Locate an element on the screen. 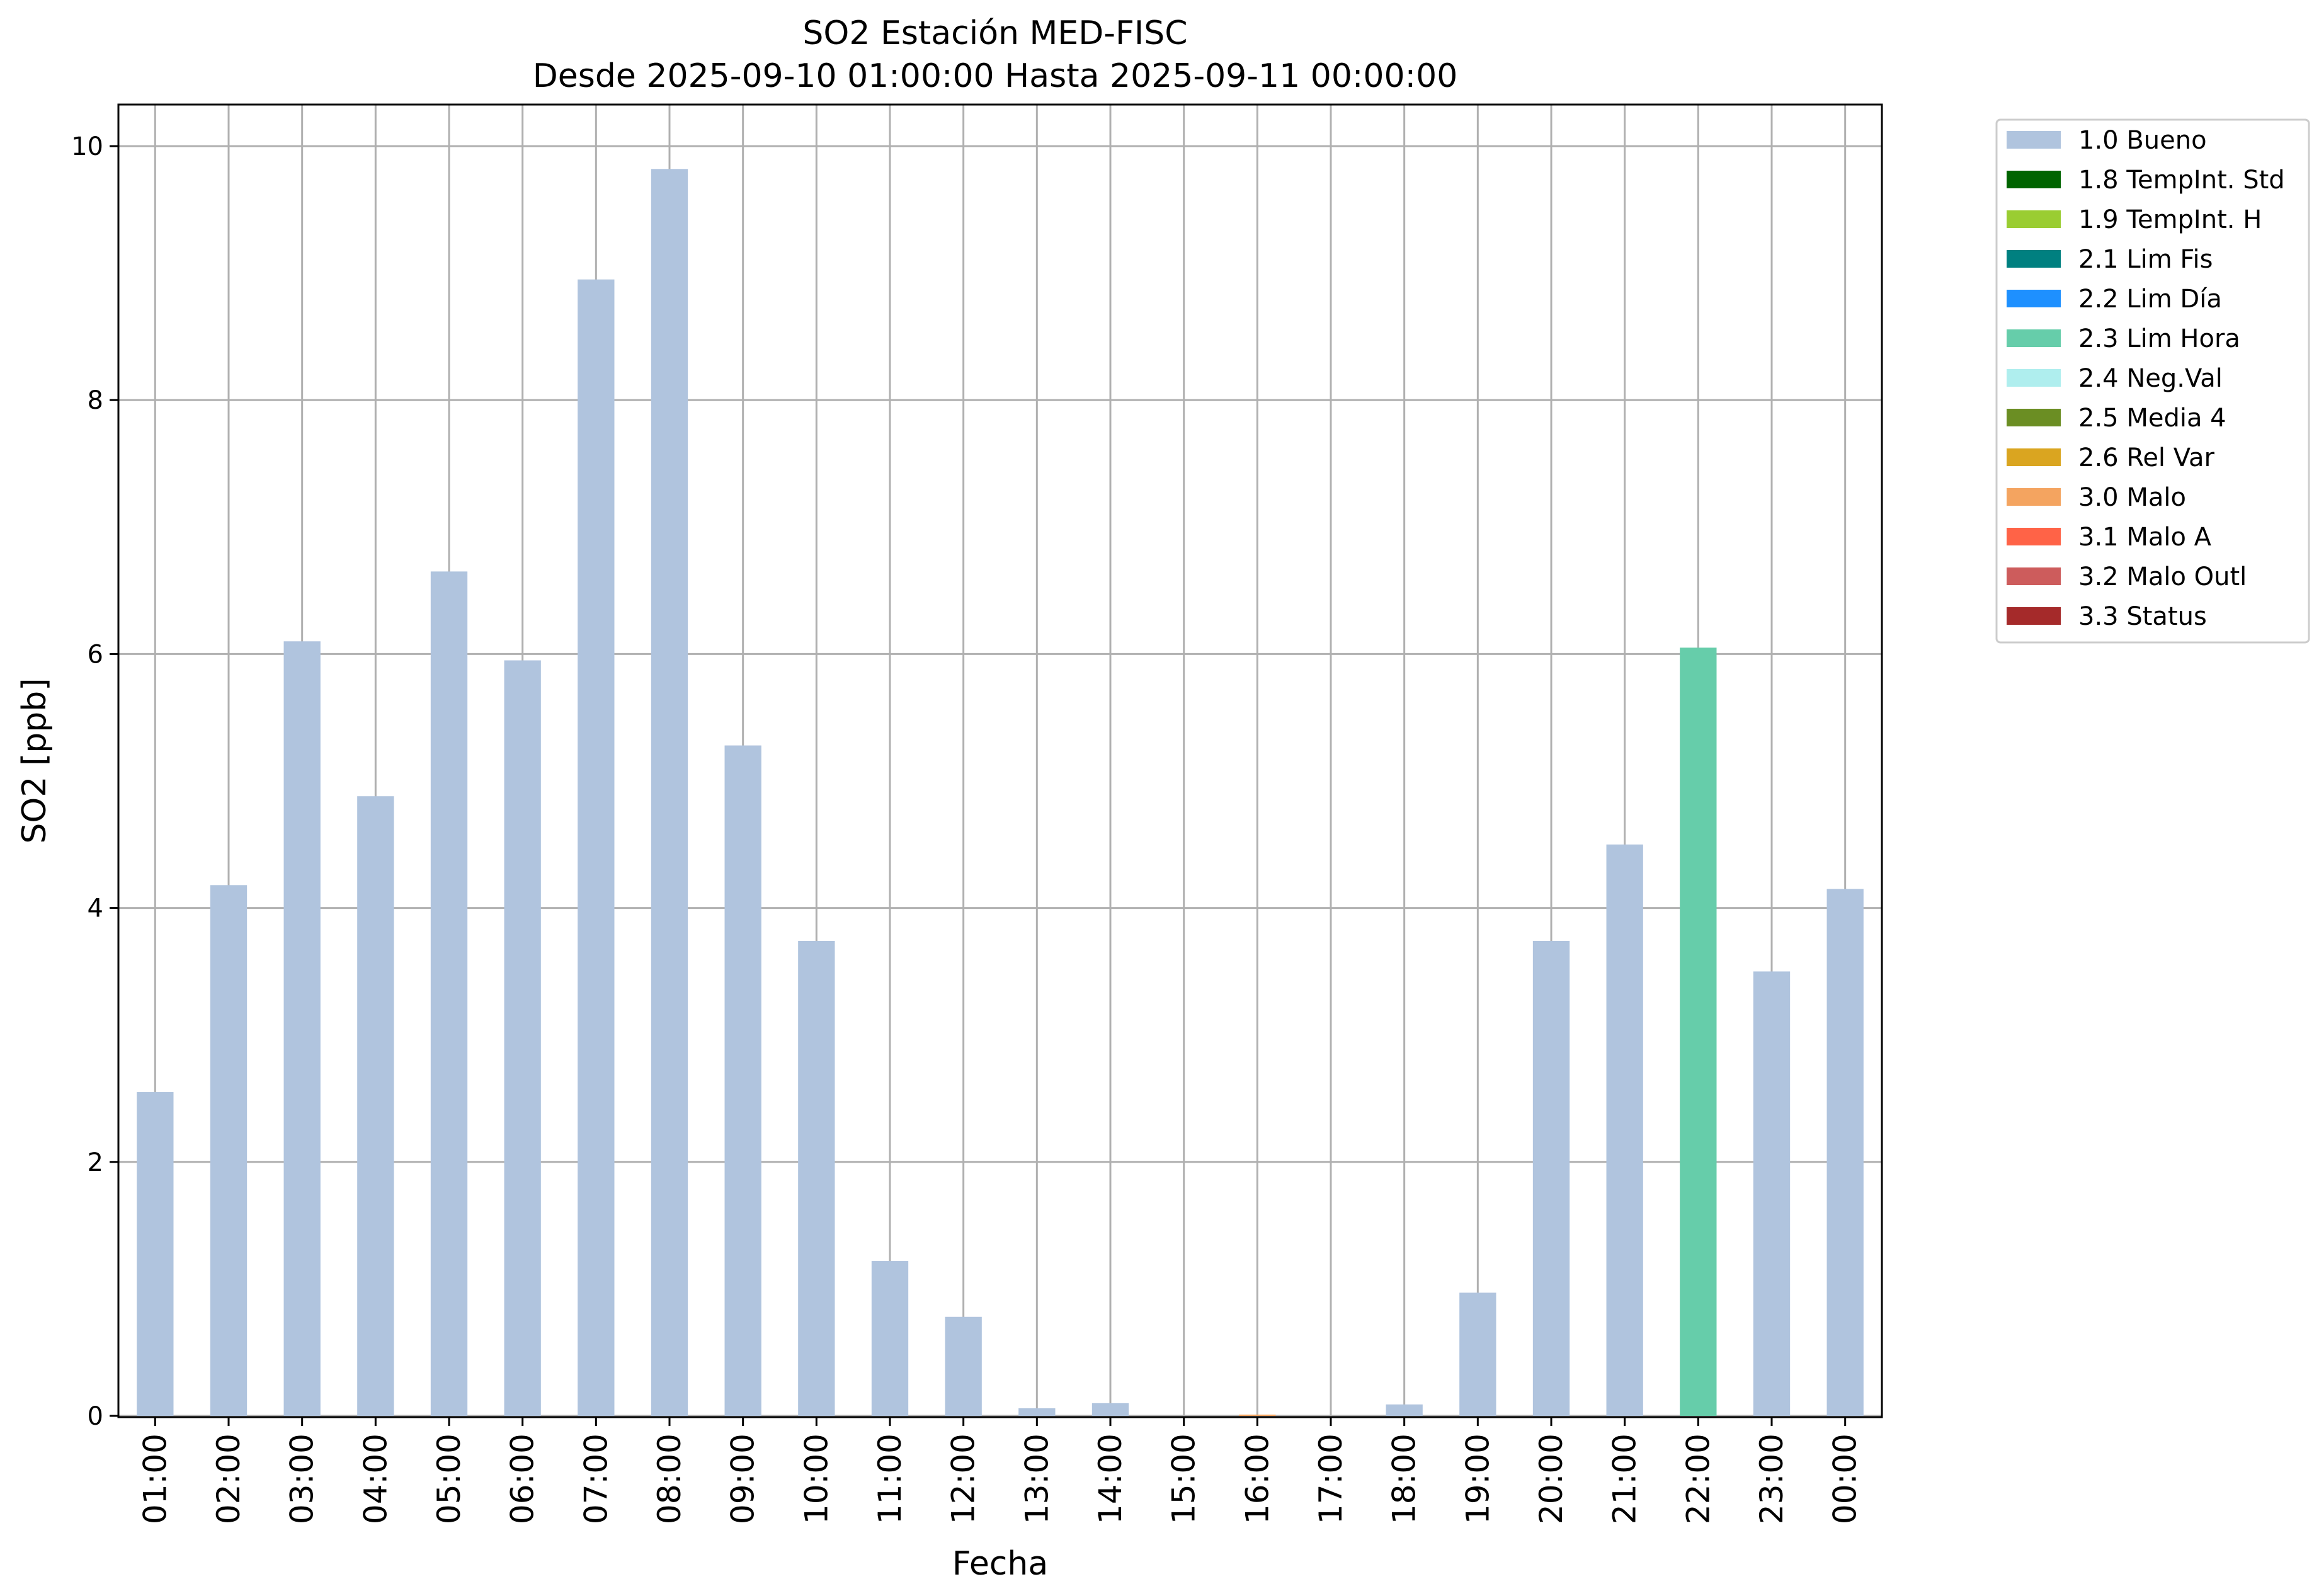  y-tick-label: 6 is located at coordinates (95, 654).